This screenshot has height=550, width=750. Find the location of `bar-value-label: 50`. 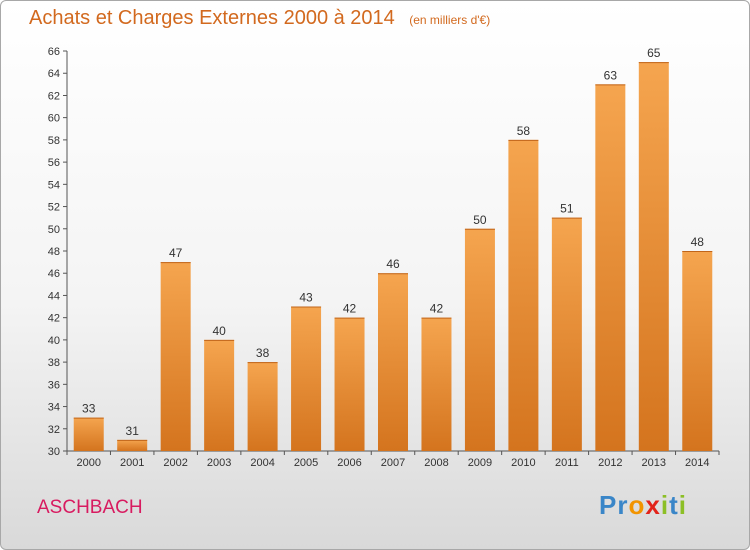

bar-value-label: 50 is located at coordinates (480, 220).